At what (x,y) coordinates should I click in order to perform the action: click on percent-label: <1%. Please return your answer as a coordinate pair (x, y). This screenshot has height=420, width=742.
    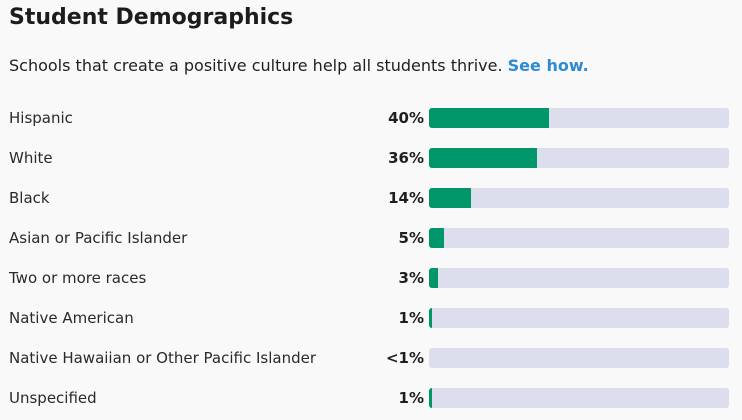
    Looking at the image, I should click on (404, 358).